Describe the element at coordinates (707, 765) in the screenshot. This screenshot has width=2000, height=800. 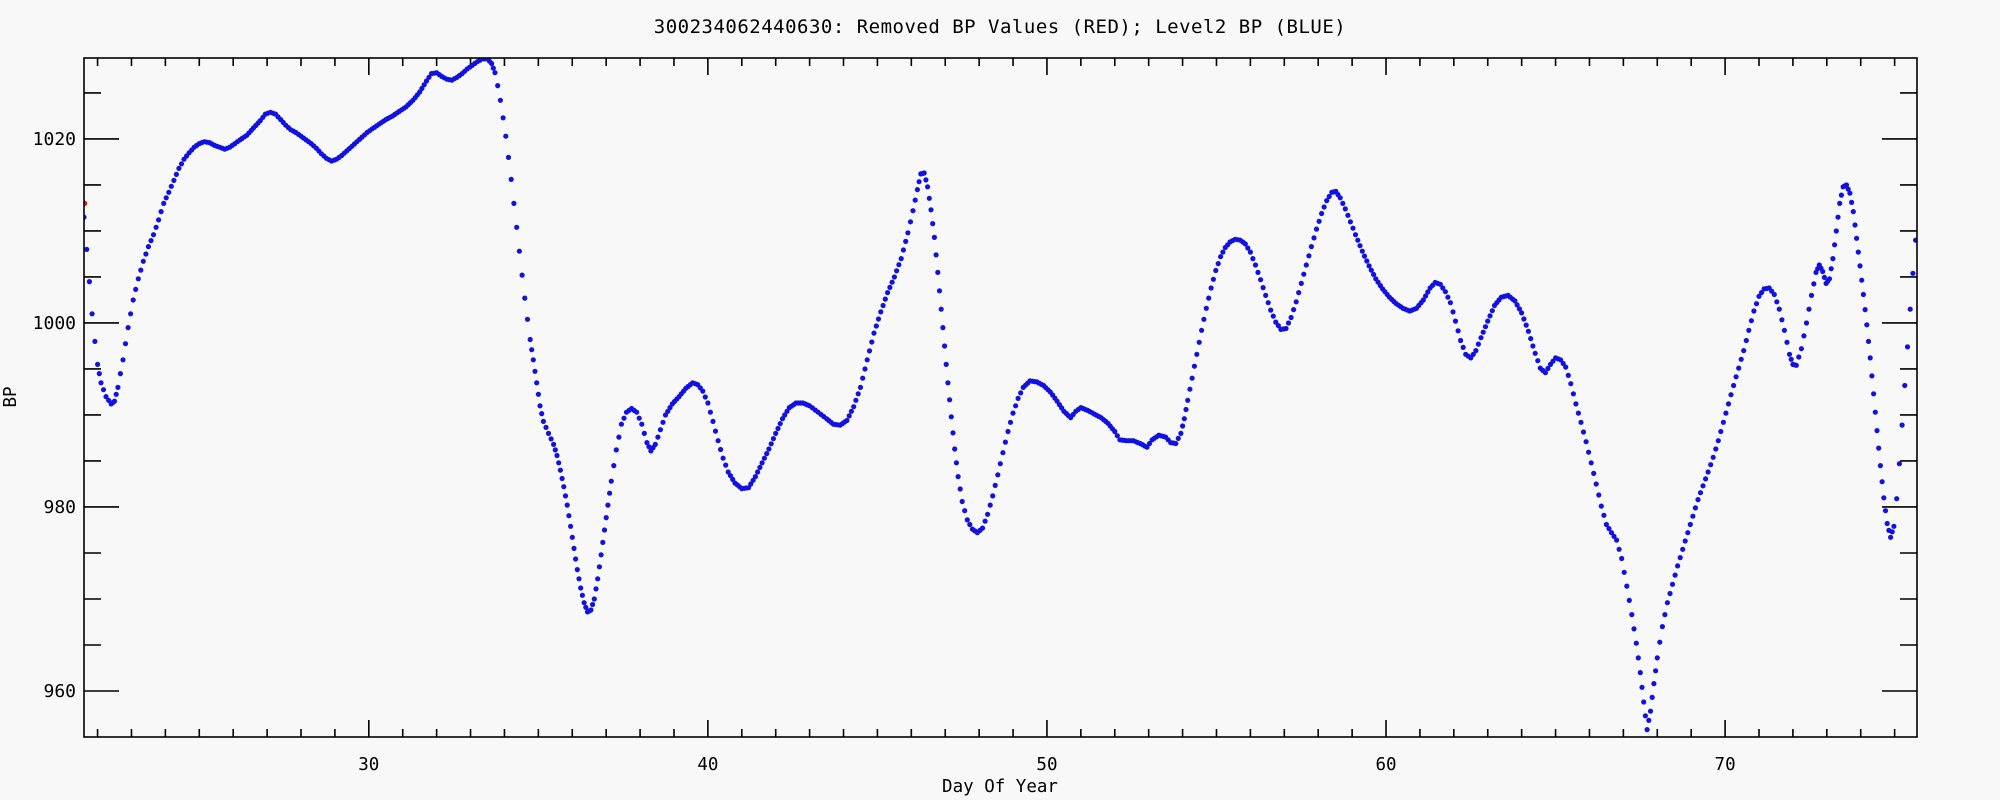
I see `x-tick-label: 40` at that location.